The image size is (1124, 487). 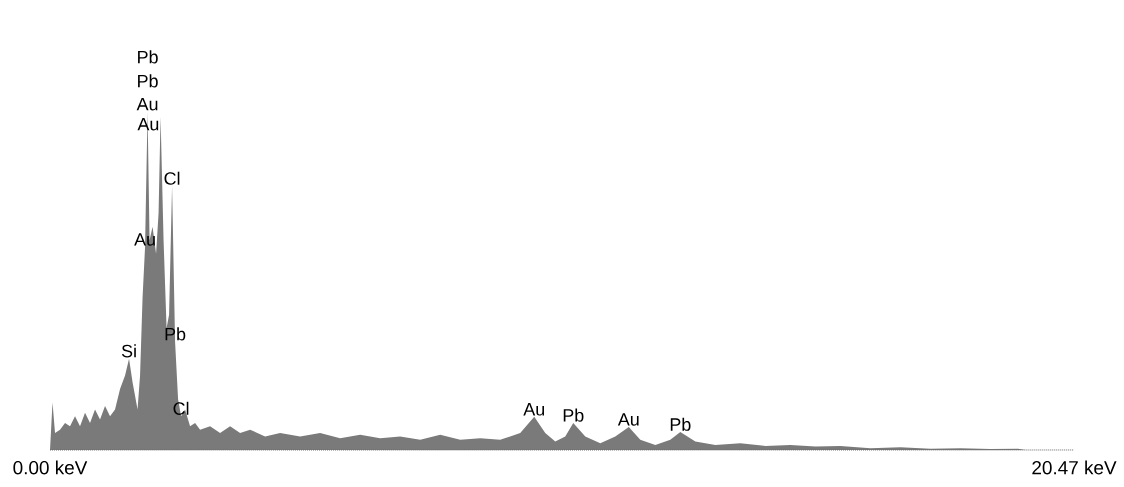 I want to click on annotation: Si, so click(x=128, y=351).